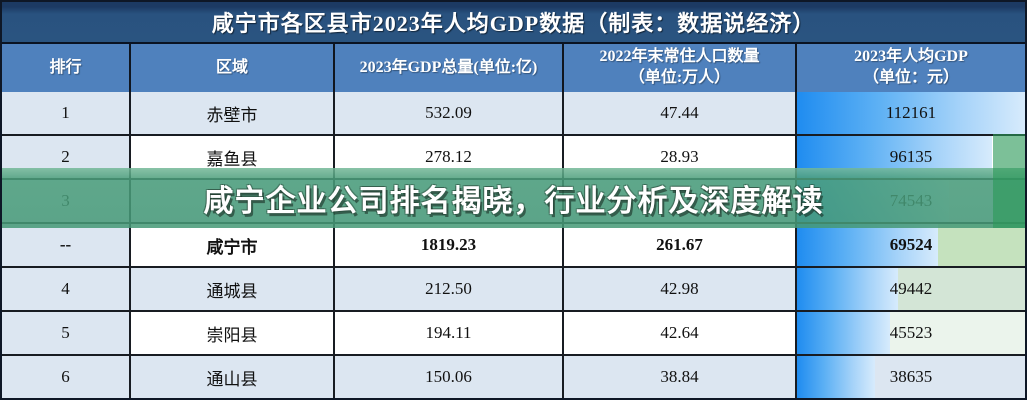  I want to click on per-capita-cell: 38635, so click(911, 377).